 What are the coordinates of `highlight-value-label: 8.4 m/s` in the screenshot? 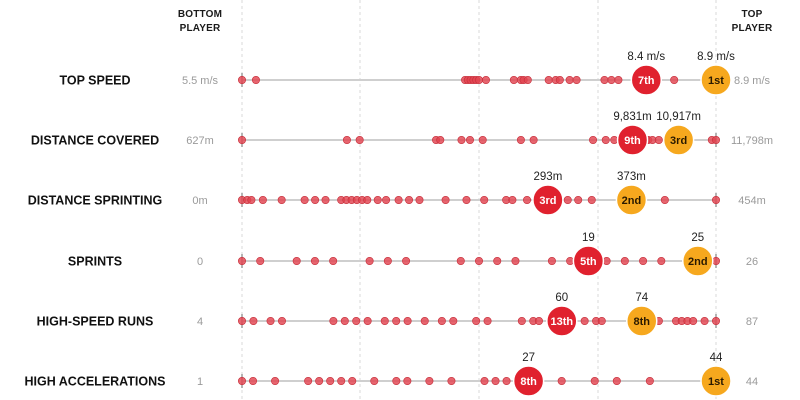 It's located at (646, 57).